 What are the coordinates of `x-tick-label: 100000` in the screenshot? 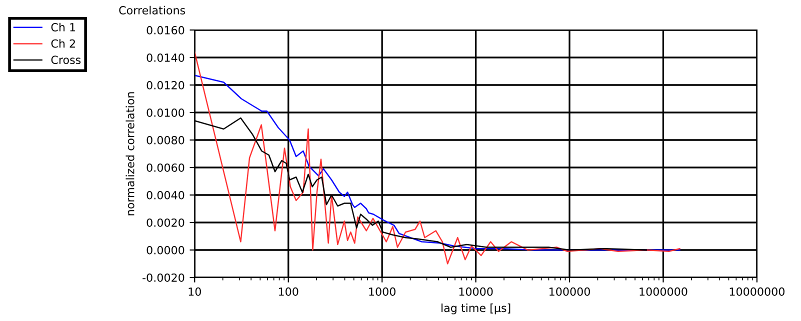 It's located at (570, 291).